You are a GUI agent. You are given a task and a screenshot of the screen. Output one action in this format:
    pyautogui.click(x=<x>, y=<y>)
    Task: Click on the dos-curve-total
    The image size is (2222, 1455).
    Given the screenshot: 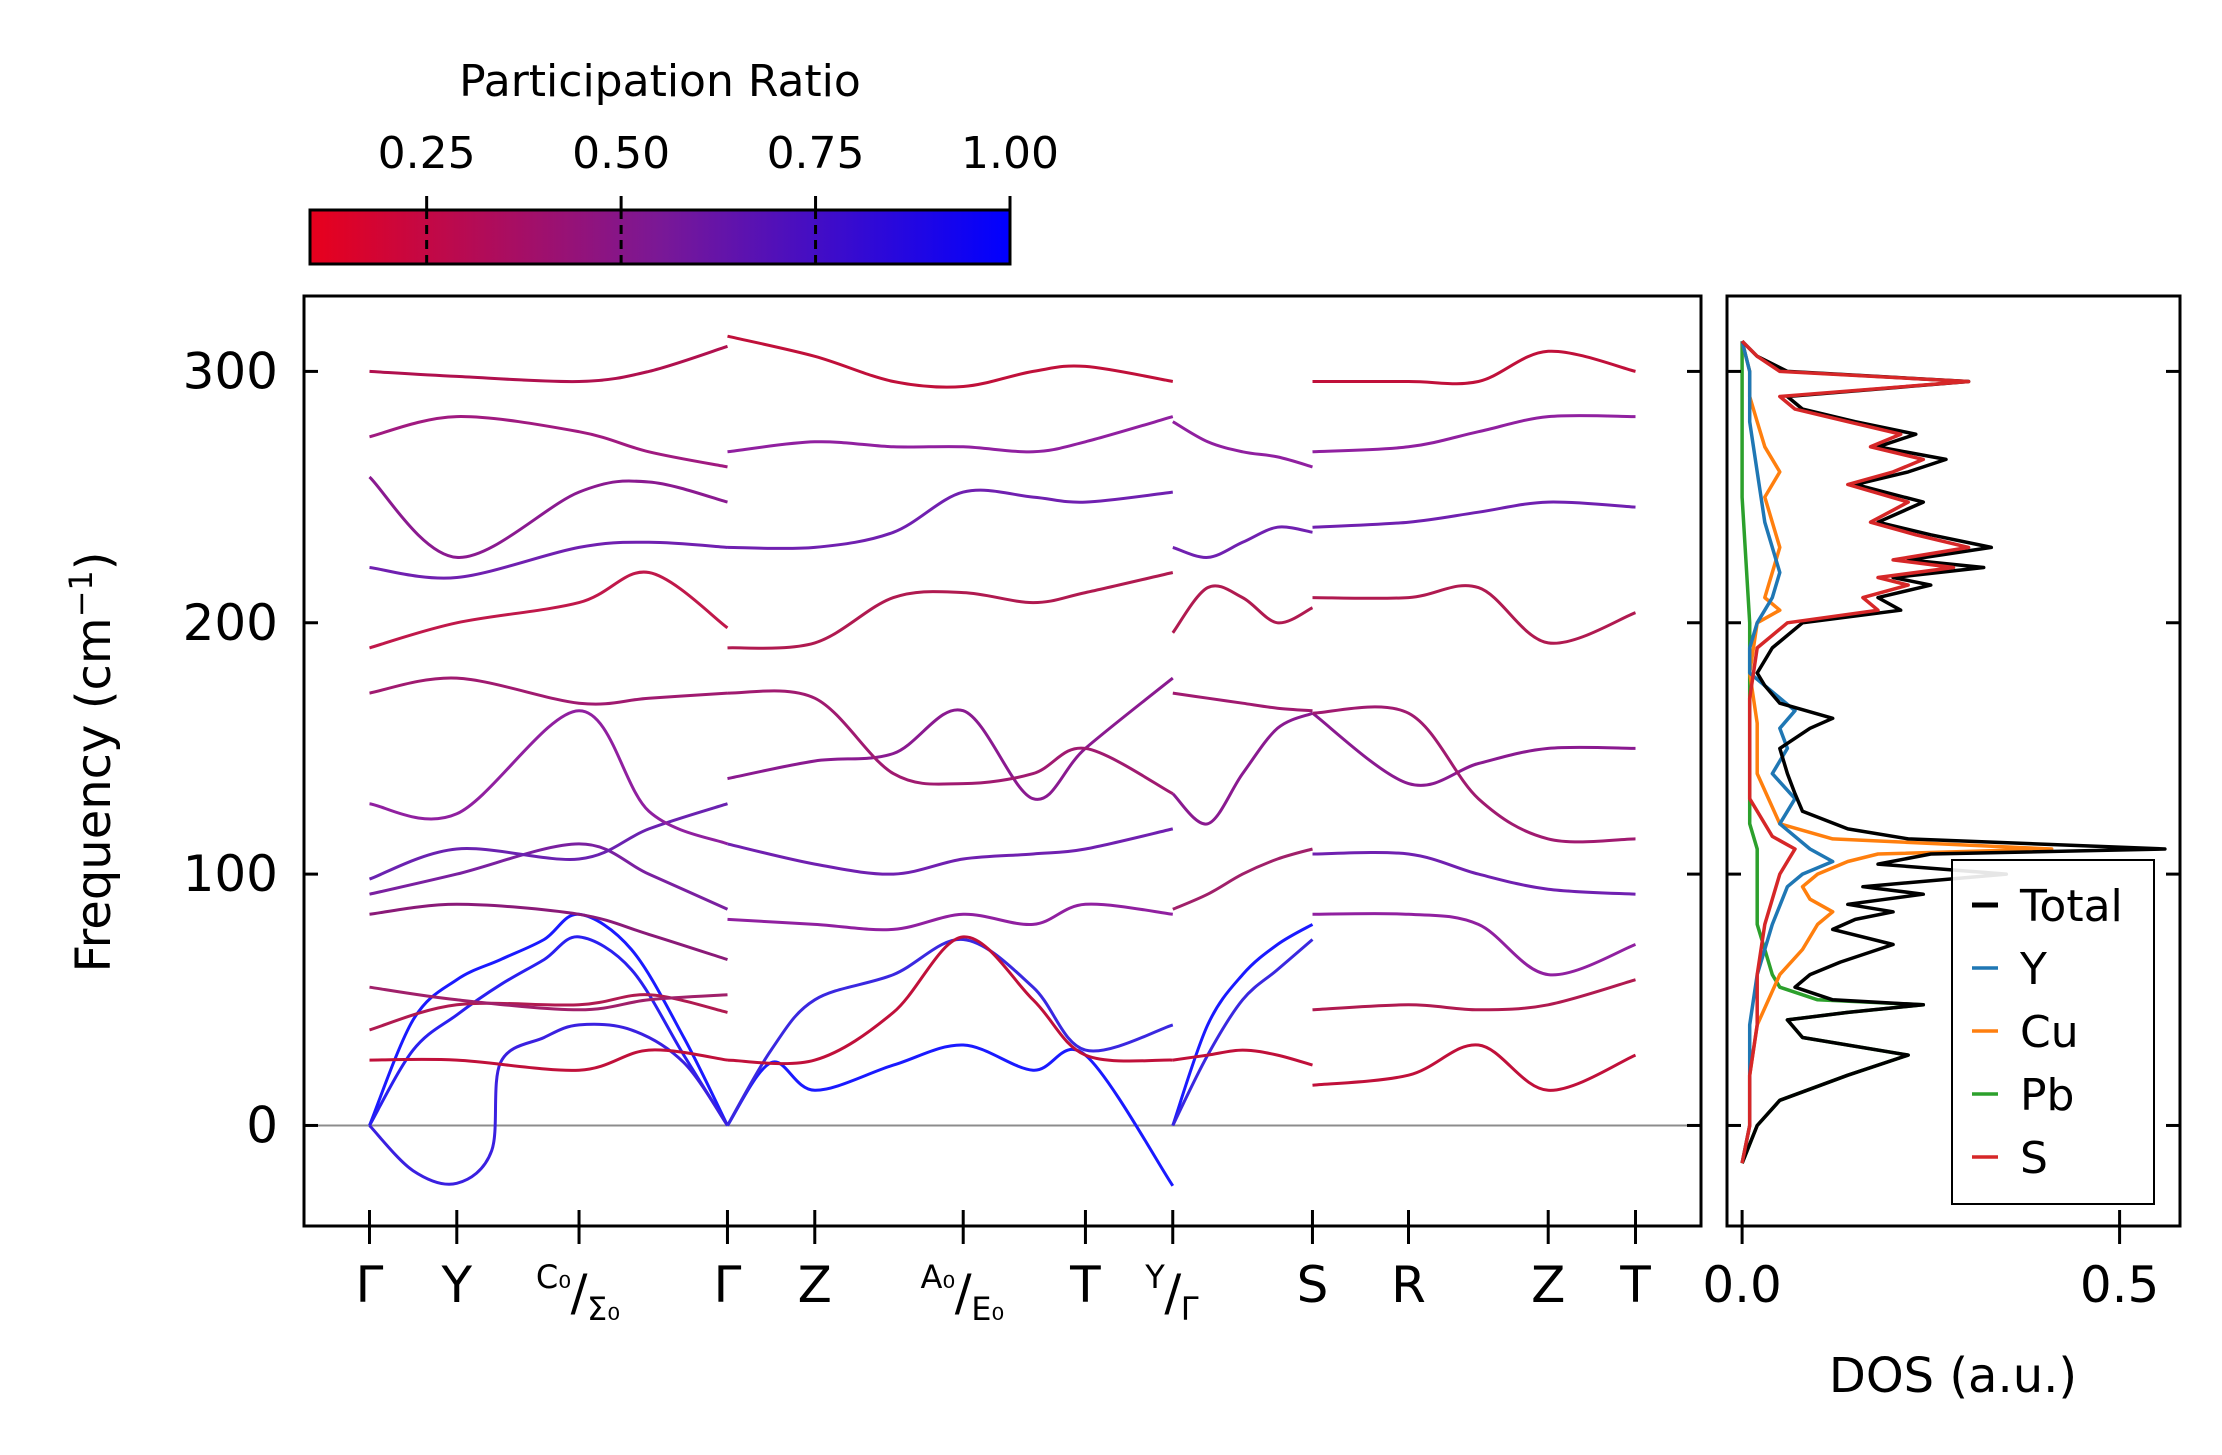 What is the action you would take?
    pyautogui.click(x=1953, y=751)
    